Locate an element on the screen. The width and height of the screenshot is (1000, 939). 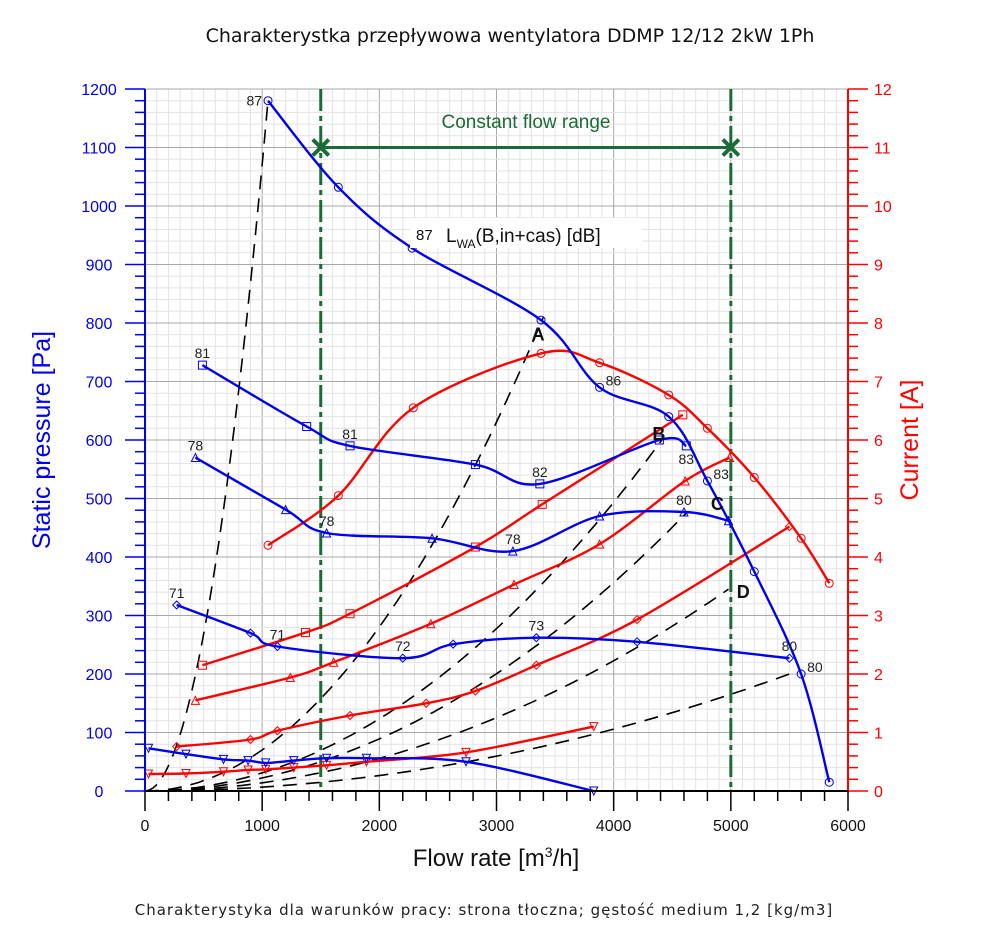
y-tick-label: 700 is located at coordinates (99, 383).